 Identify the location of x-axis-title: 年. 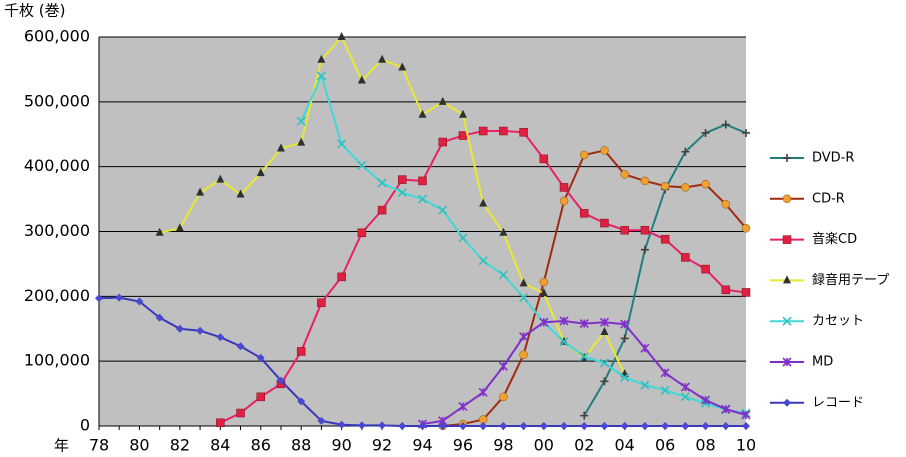
(61, 446).